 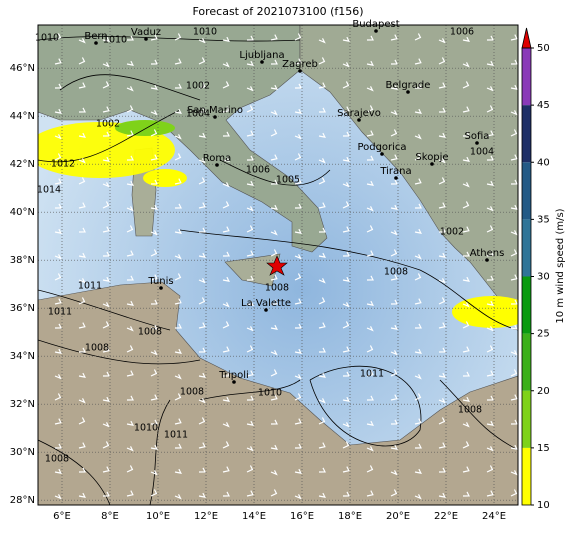 What do you see at coordinates (47, 38) in the screenshot?
I see `isobar-label: 1010` at bounding box center [47, 38].